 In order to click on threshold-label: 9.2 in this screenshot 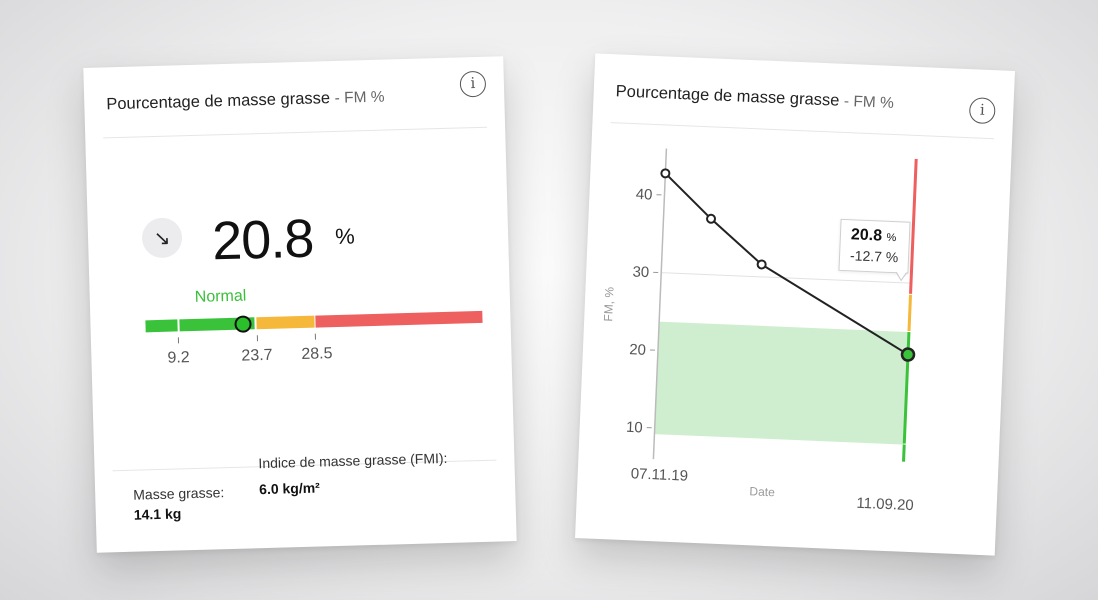, I will do `click(178, 358)`.